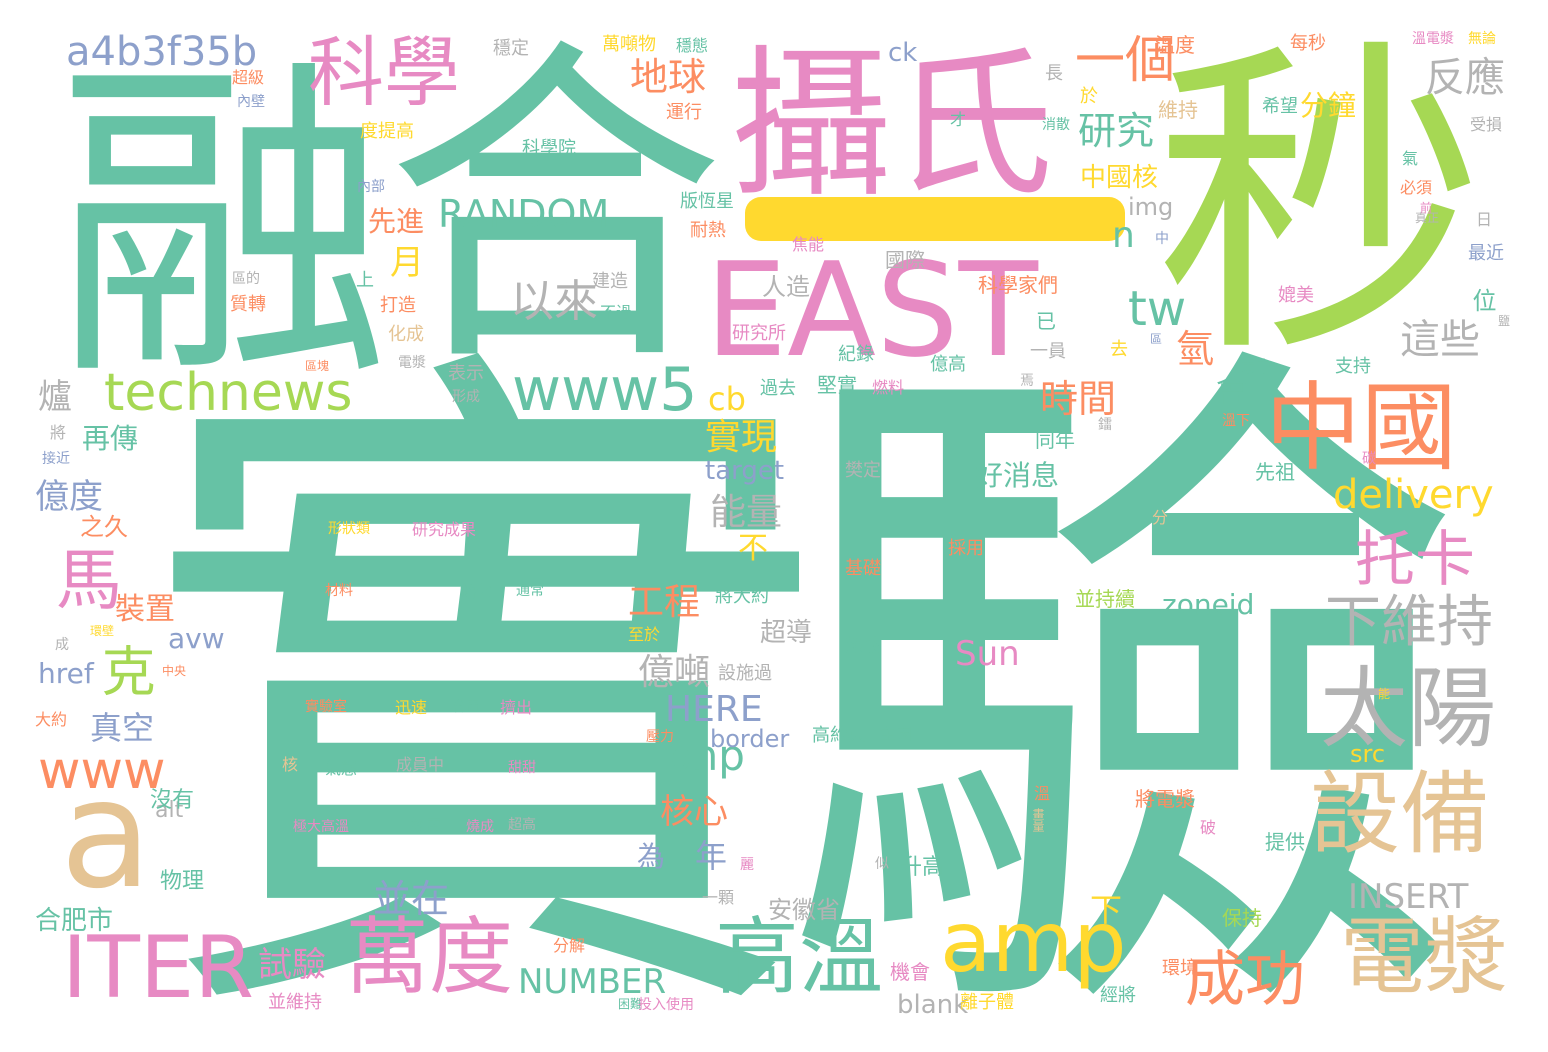 The image size is (1548, 1052). Describe the element at coordinates (804, 910) in the screenshot. I see `word: 安徽省` at that location.